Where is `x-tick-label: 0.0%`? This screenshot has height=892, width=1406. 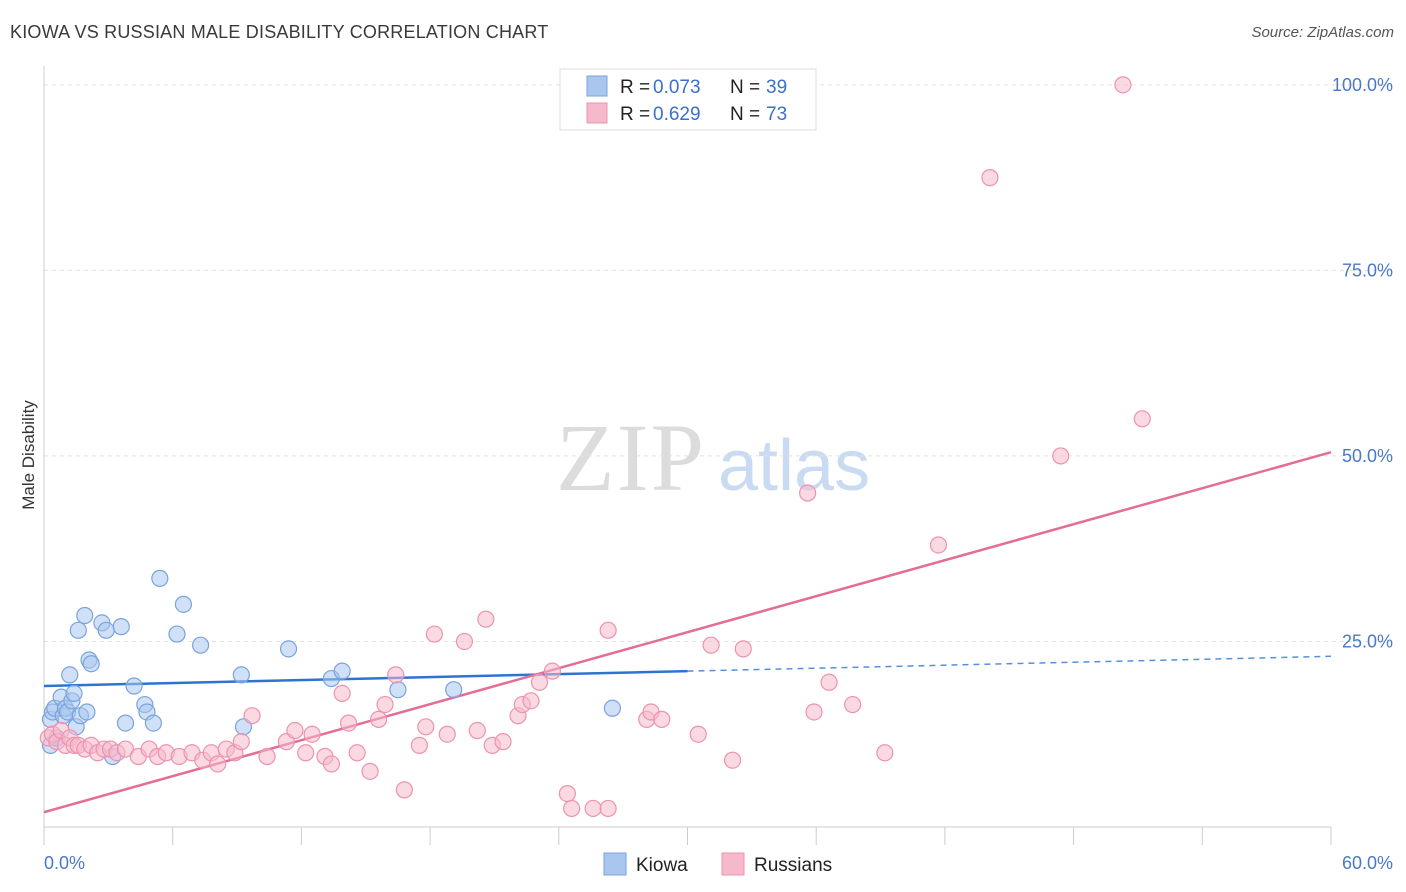 x-tick-label: 0.0% is located at coordinates (64, 863).